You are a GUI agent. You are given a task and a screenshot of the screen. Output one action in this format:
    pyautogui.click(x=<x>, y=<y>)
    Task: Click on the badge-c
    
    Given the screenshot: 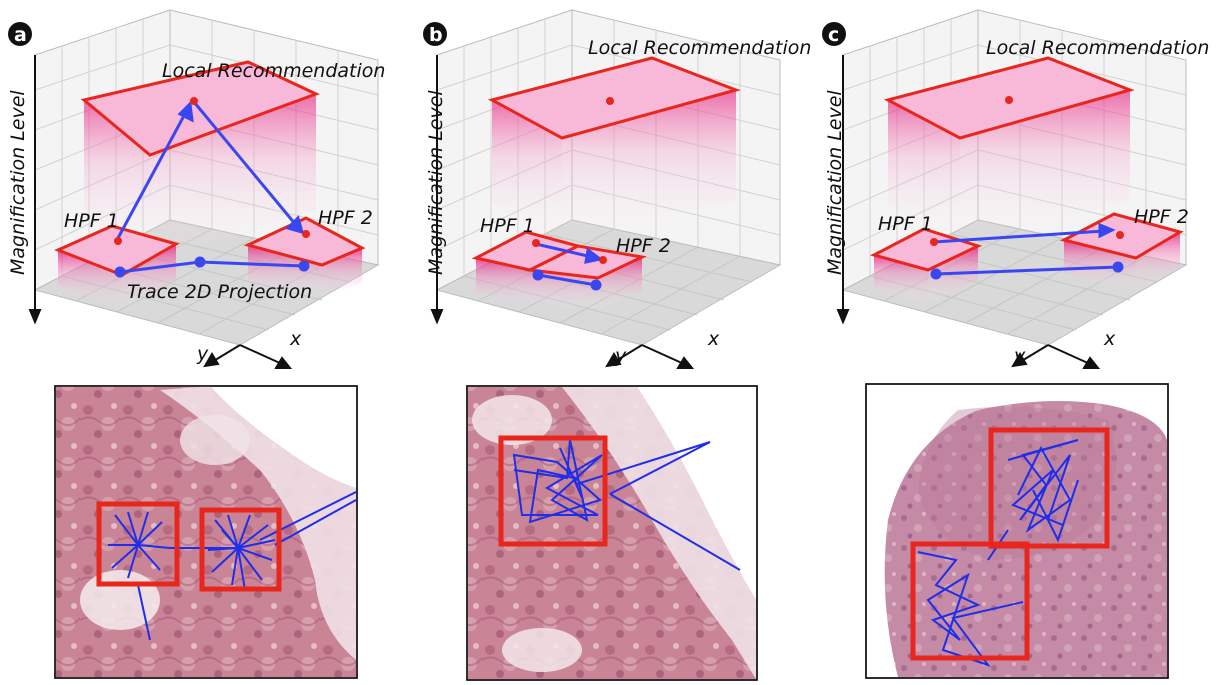 What is the action you would take?
    pyautogui.click(x=834, y=34)
    